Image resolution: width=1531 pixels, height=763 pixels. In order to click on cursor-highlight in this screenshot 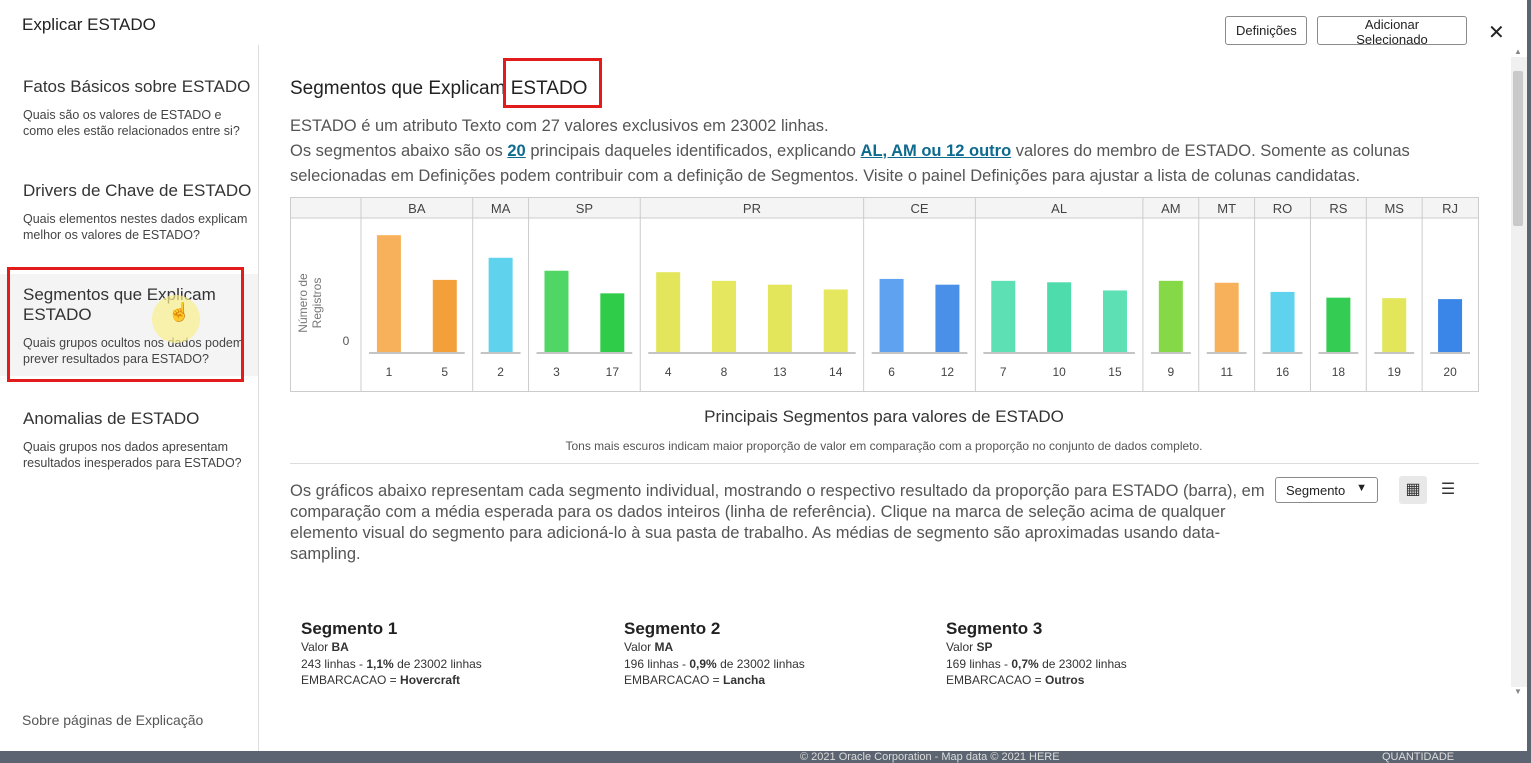, I will do `click(176, 319)`.